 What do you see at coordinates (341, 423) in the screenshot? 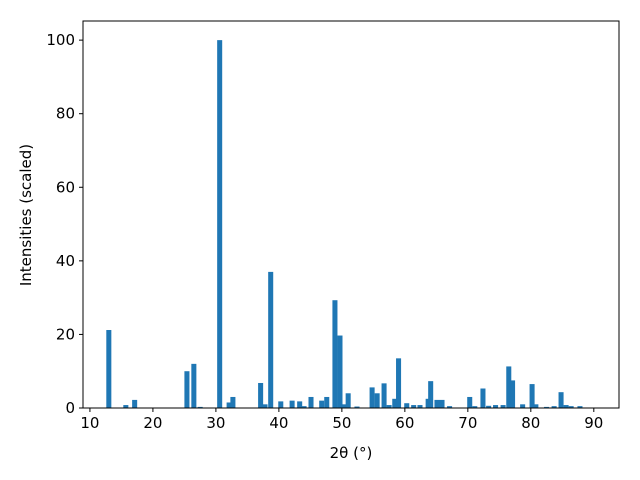
I see `x-tick-label: 50` at bounding box center [341, 423].